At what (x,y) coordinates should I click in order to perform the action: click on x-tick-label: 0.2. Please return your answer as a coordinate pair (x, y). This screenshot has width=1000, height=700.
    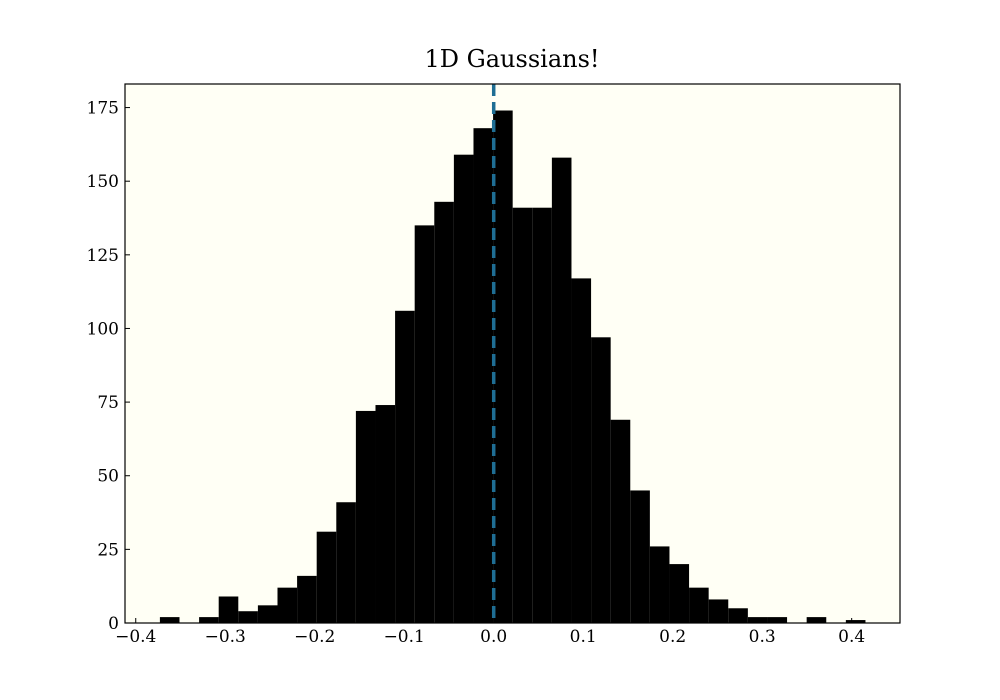
    Looking at the image, I should click on (672, 637).